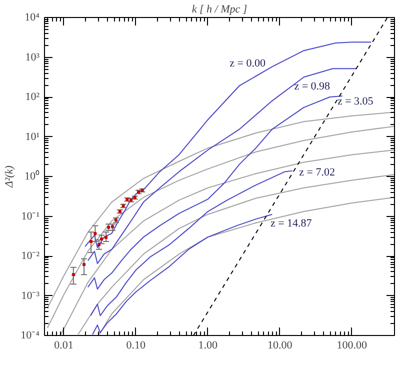  Describe the element at coordinates (32, 97) in the screenshot. I see `y-tick-label: 10²` at that location.